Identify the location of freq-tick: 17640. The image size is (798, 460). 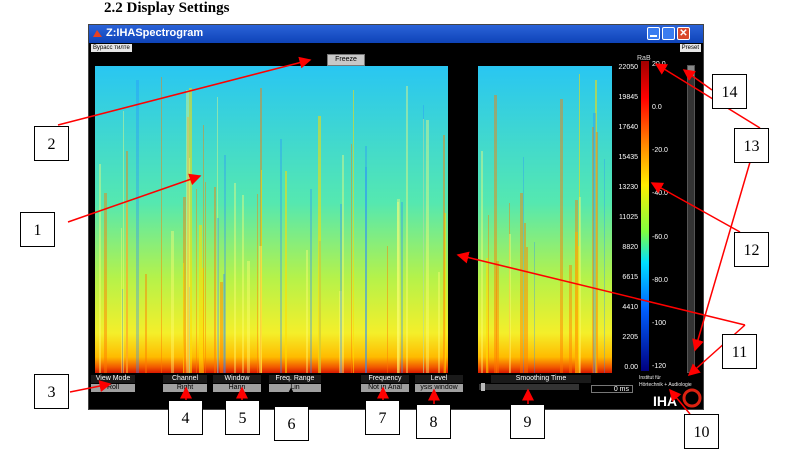
(628, 127).